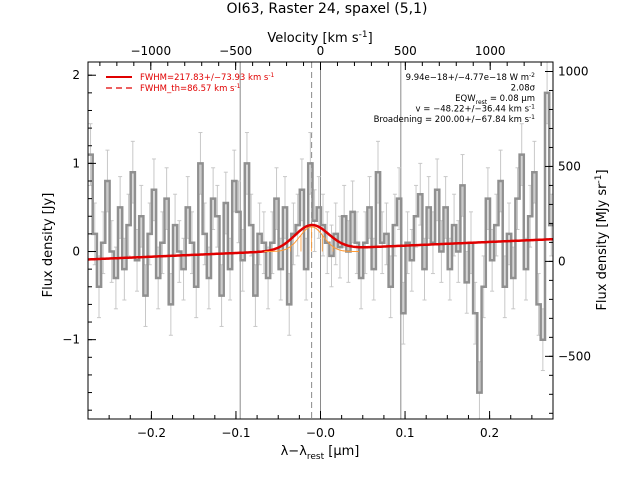  I want to click on y-tick-label: −1, so click(71, 340).